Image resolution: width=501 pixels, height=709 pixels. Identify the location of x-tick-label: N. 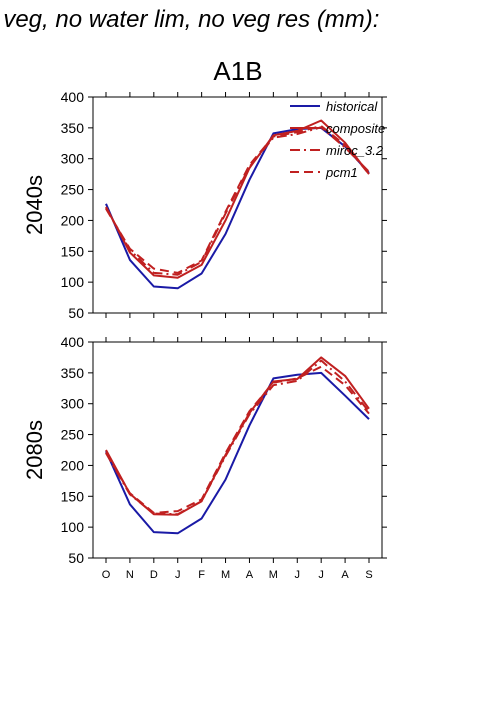
(130, 575).